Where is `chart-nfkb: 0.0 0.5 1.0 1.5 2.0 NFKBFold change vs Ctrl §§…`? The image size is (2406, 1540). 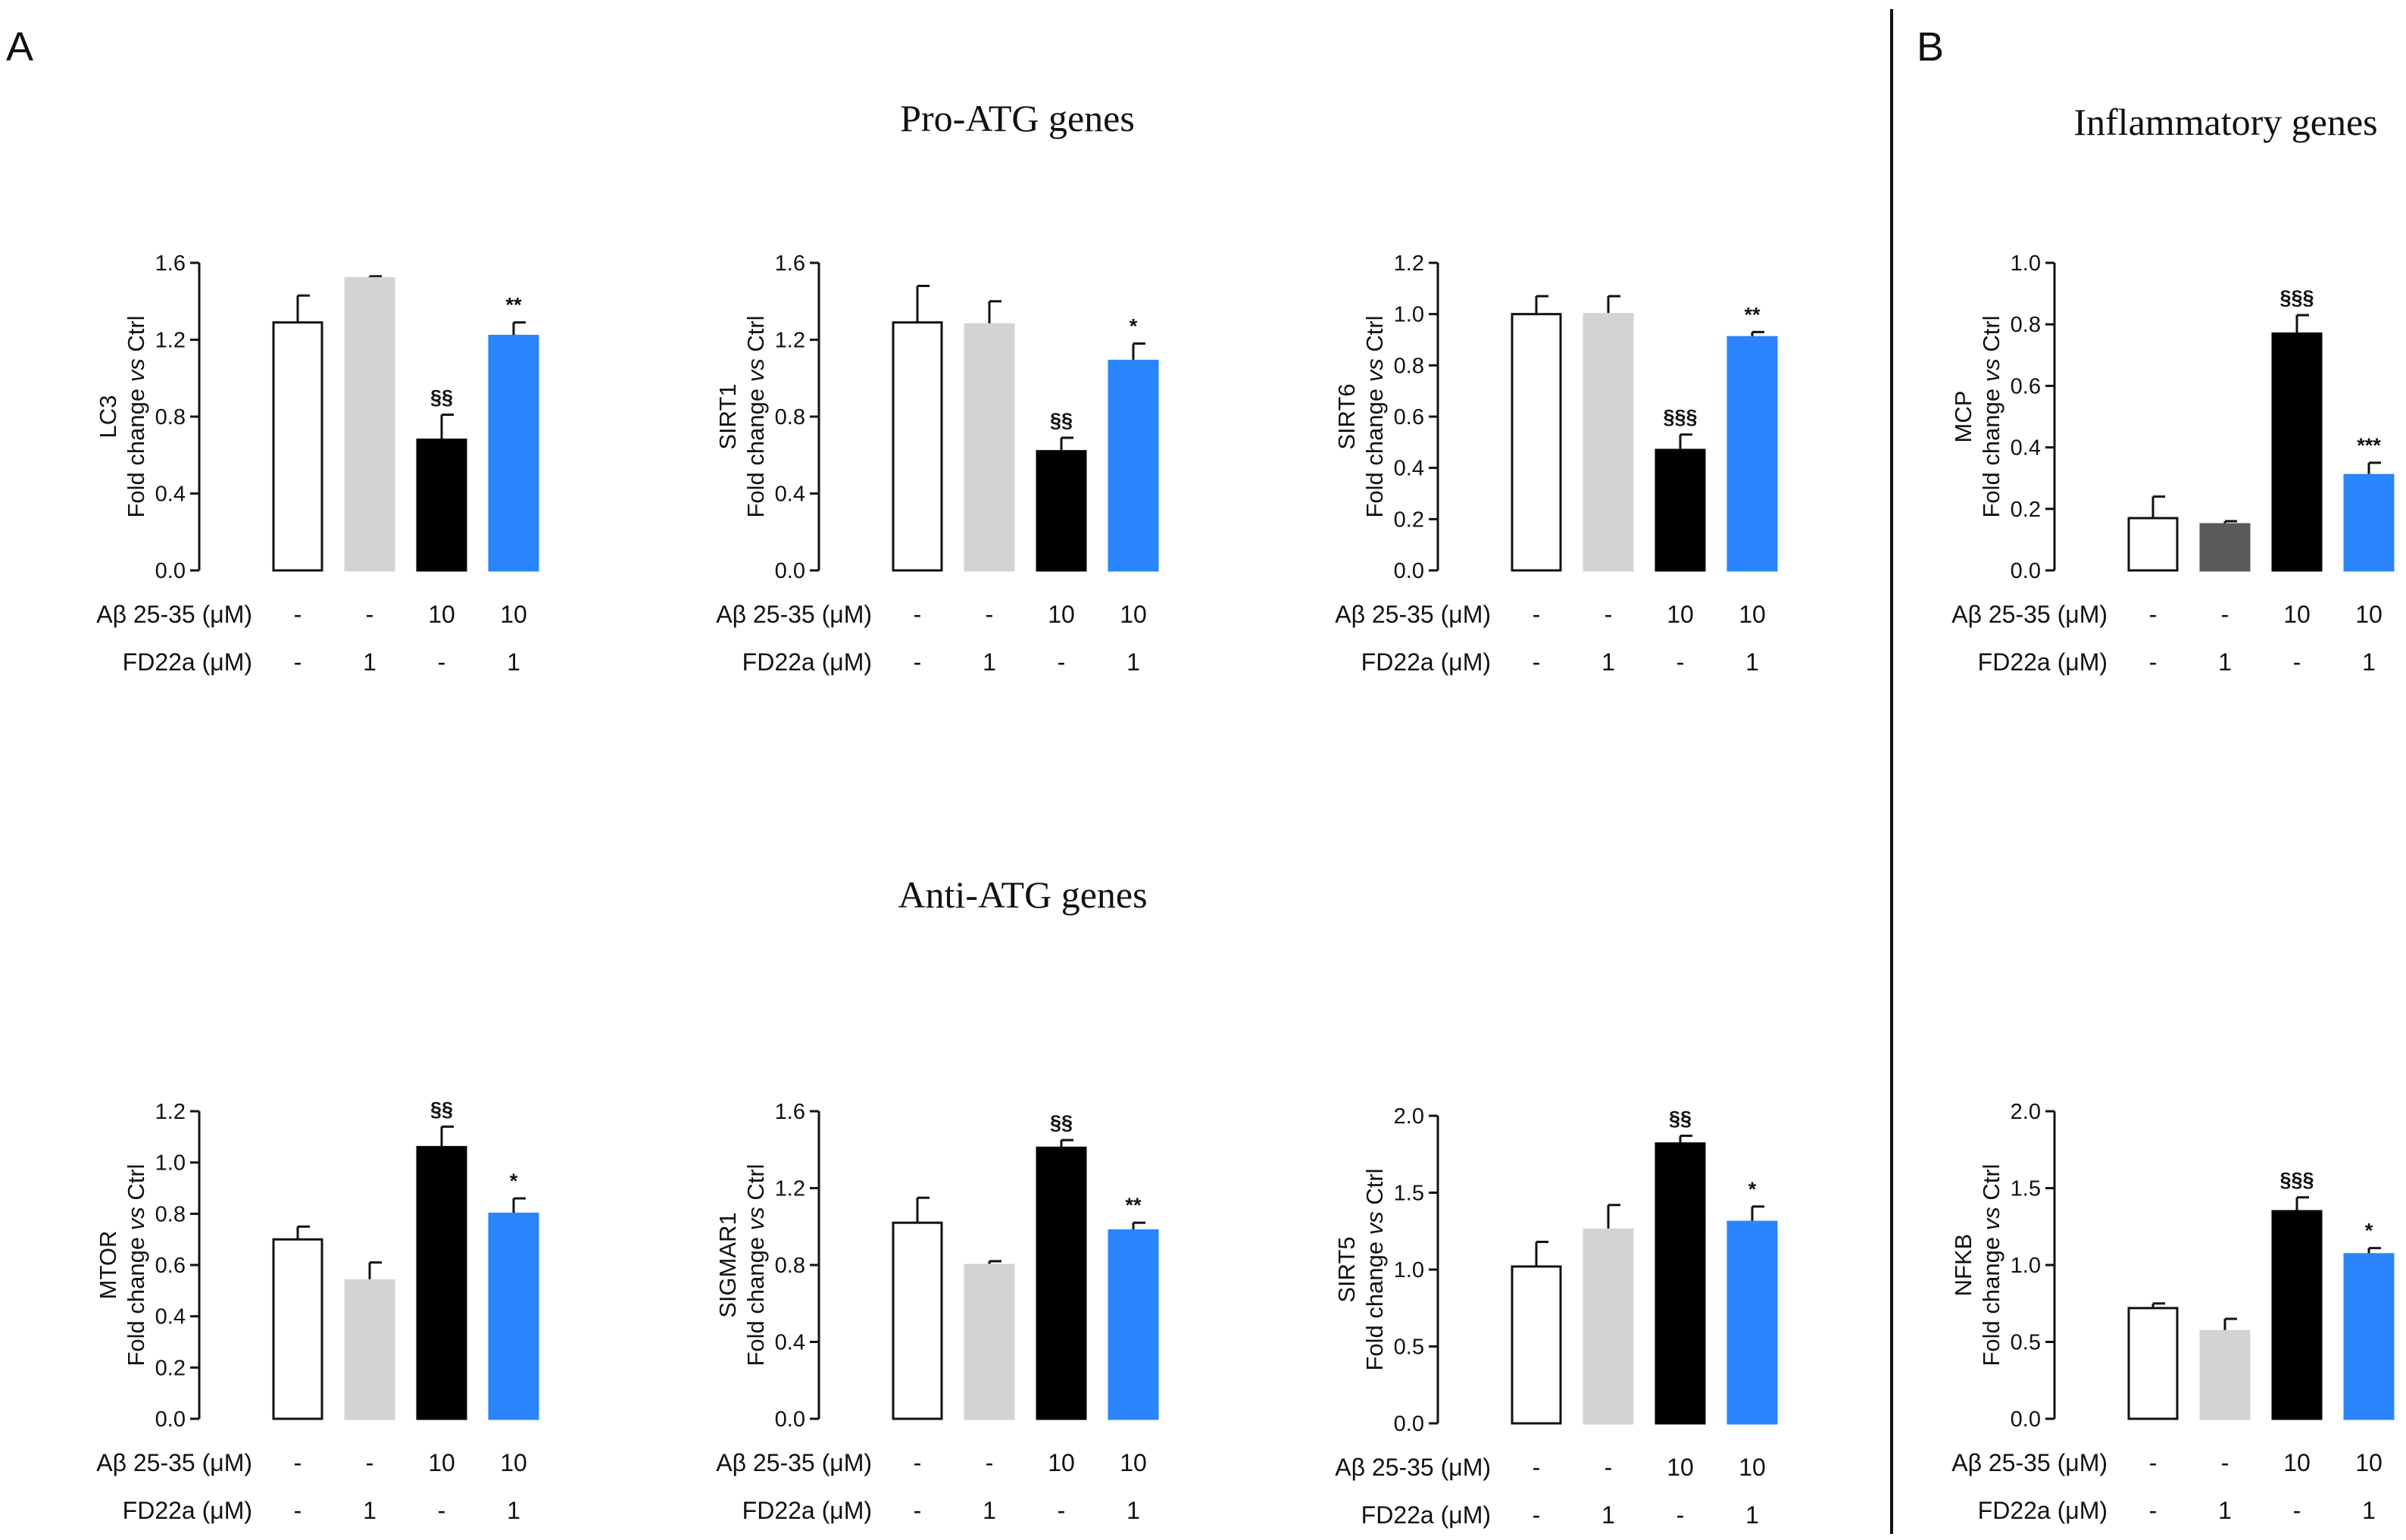 chart-nfkb: 0.0 0.5 1.0 1.5 2.0 NFKBFold change vs Ctrl §§… is located at coordinates (2172, 1312).